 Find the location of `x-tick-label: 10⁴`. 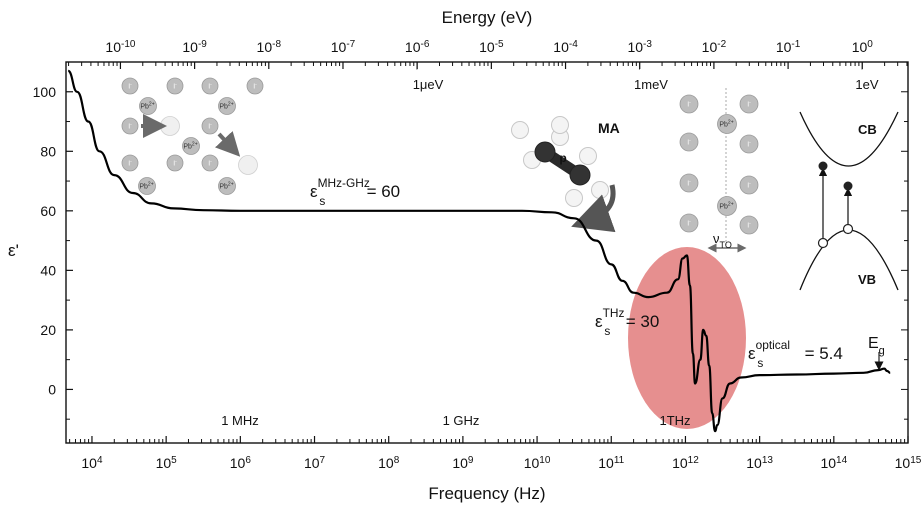

x-tick-label: 10⁴ is located at coordinates (92, 463).